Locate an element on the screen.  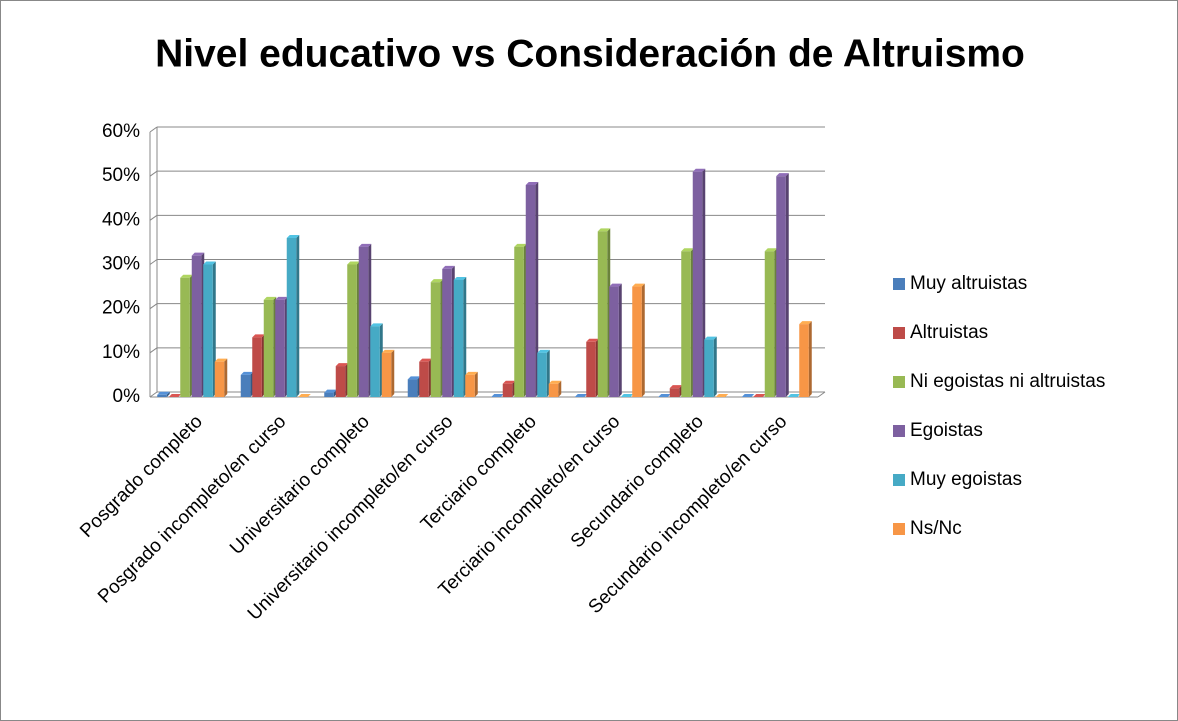
y-tick-label: 10% is located at coordinates (121, 352).